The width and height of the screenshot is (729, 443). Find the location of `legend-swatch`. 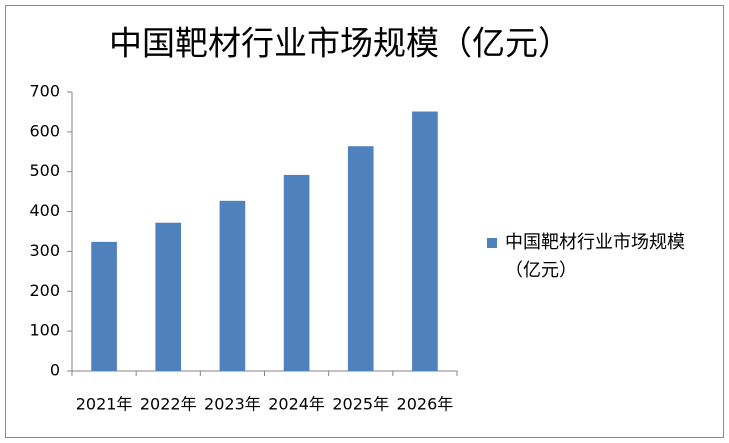

legend-swatch is located at coordinates (492, 243).